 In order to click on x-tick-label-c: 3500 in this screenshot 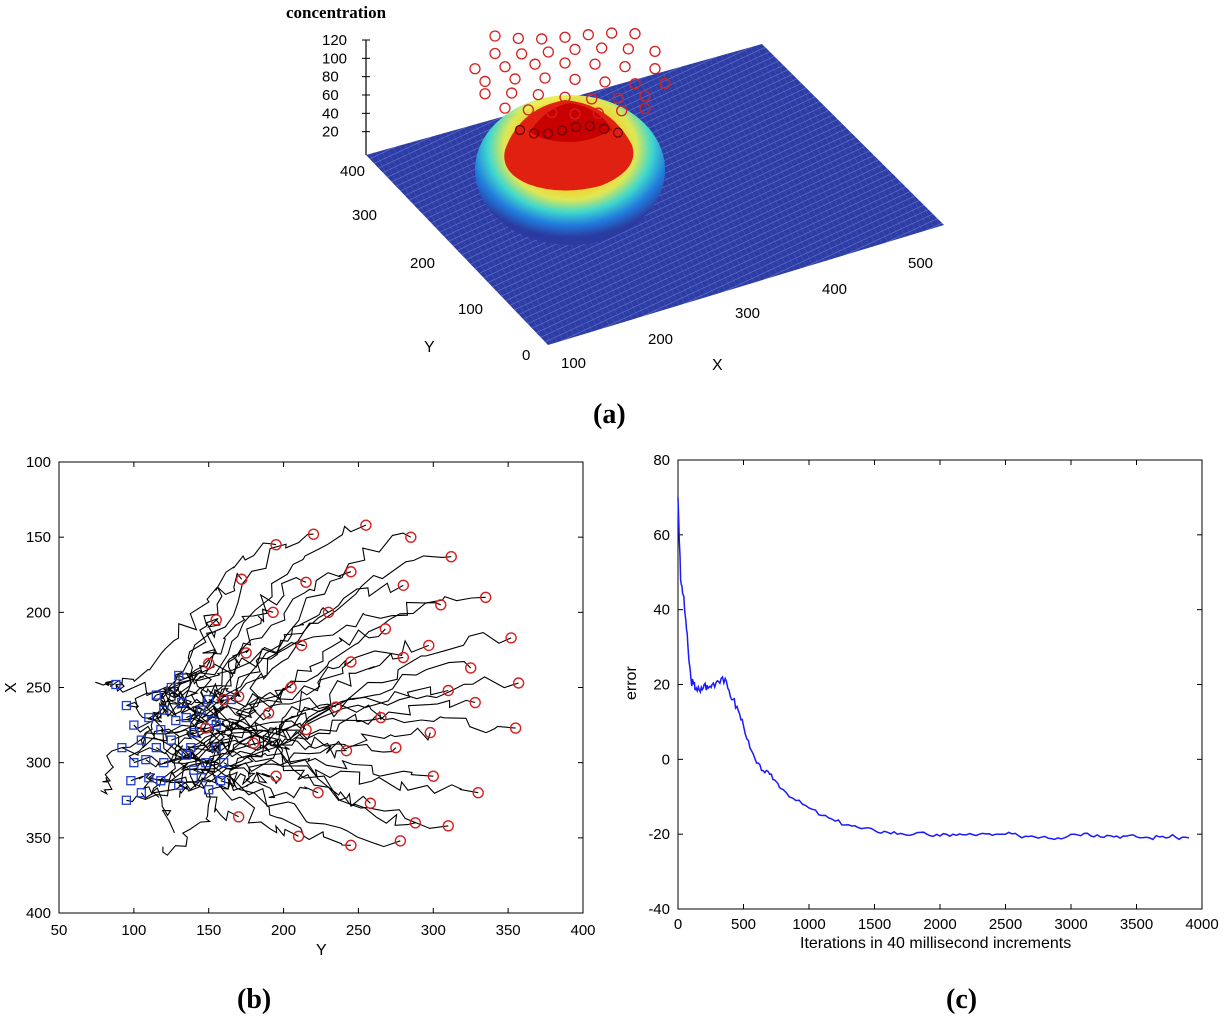, I will do `click(1136, 924)`.